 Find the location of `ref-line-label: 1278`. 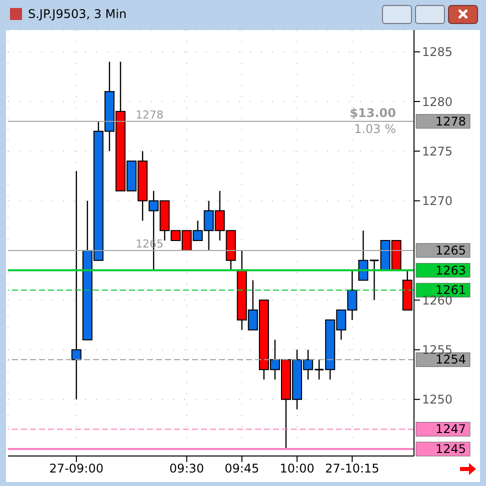

ref-line-label: 1278 is located at coordinates (450, 121).